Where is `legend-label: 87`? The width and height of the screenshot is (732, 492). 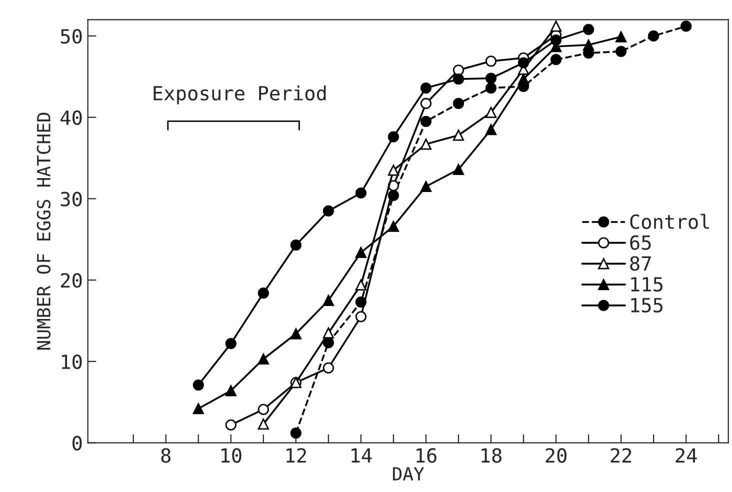
legend-label: 87 is located at coordinates (640, 263).